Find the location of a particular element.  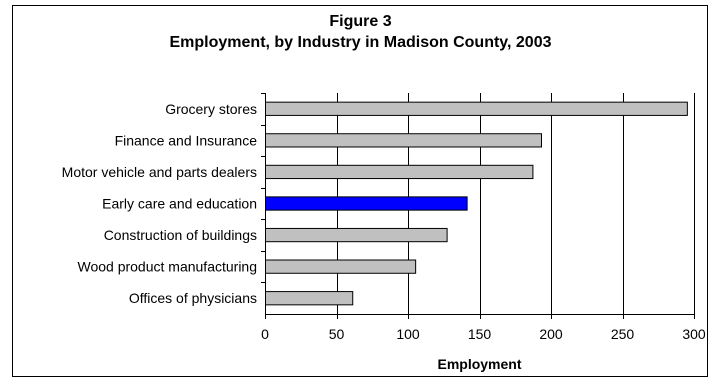

bar-wood-product-manufacturing is located at coordinates (341, 266).